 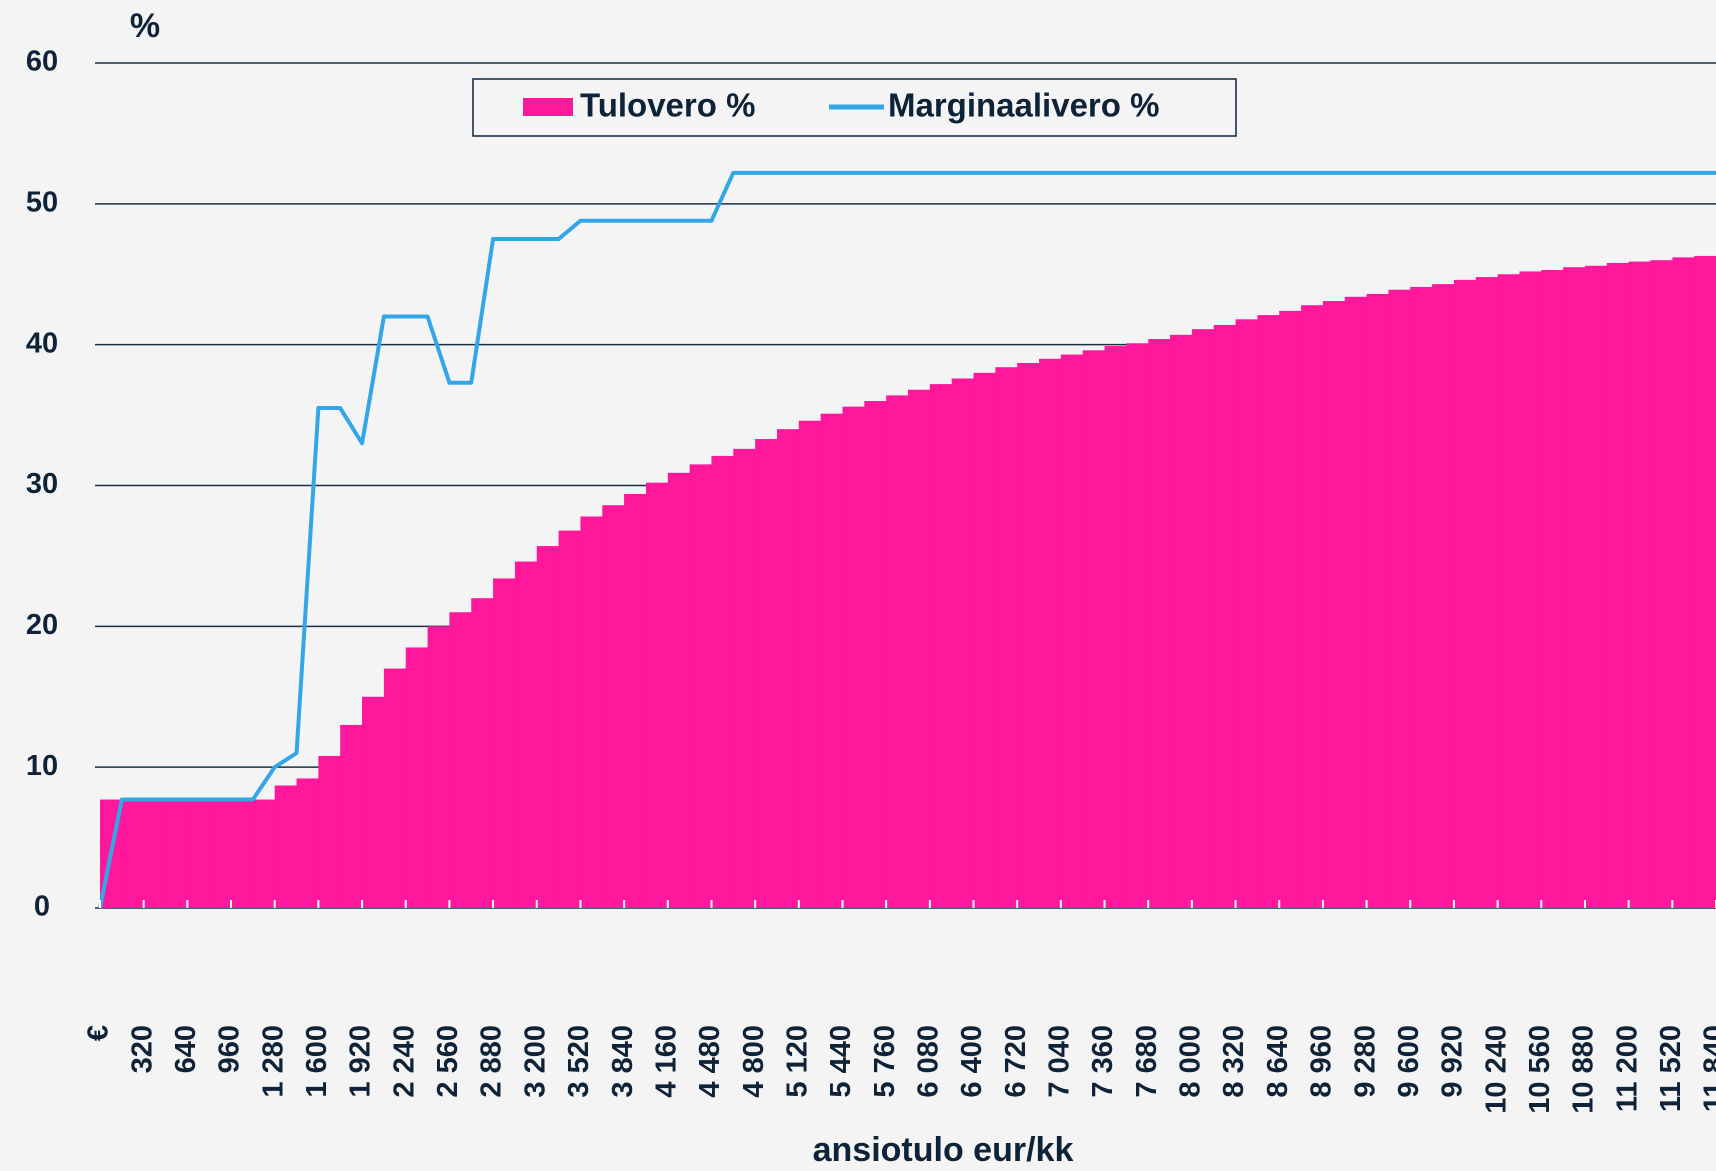 I want to click on x-tick-label: 8 640, so click(x=1278, y=1061).